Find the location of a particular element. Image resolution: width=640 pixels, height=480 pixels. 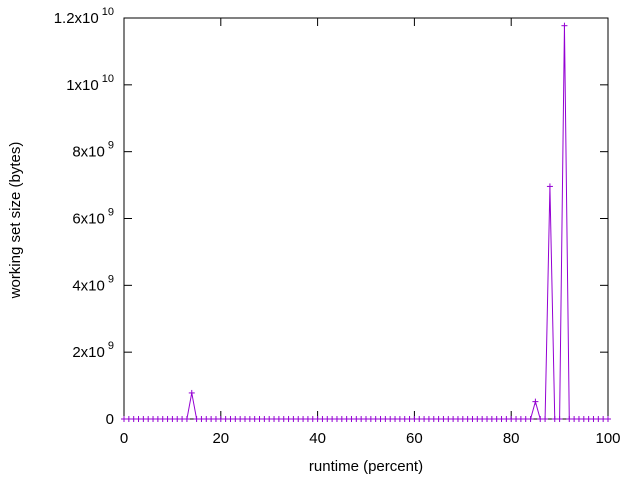

y-tick-mantissa: 8x10 is located at coordinates (88, 152).